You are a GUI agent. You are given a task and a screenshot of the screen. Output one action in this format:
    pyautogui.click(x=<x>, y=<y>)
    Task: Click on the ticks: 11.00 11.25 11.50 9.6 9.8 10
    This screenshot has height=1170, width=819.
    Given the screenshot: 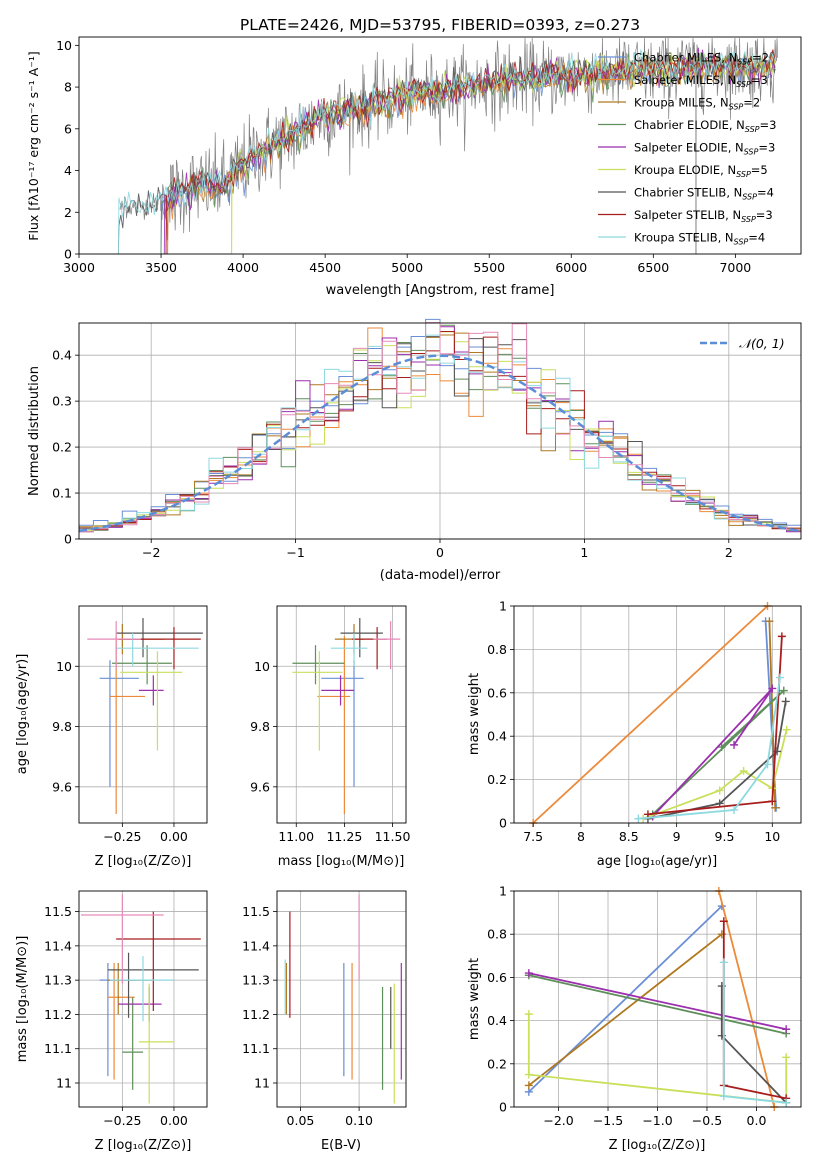 What is the action you would take?
    pyautogui.click(x=330, y=751)
    